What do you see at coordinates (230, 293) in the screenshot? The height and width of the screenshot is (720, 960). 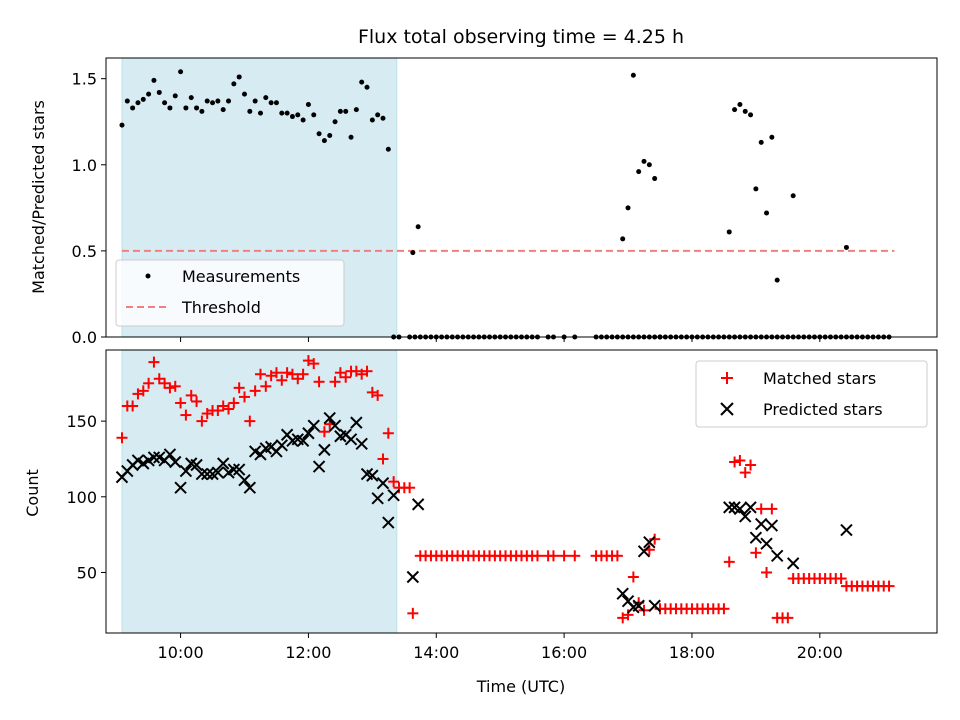 I see `top-legend-box` at bounding box center [230, 293].